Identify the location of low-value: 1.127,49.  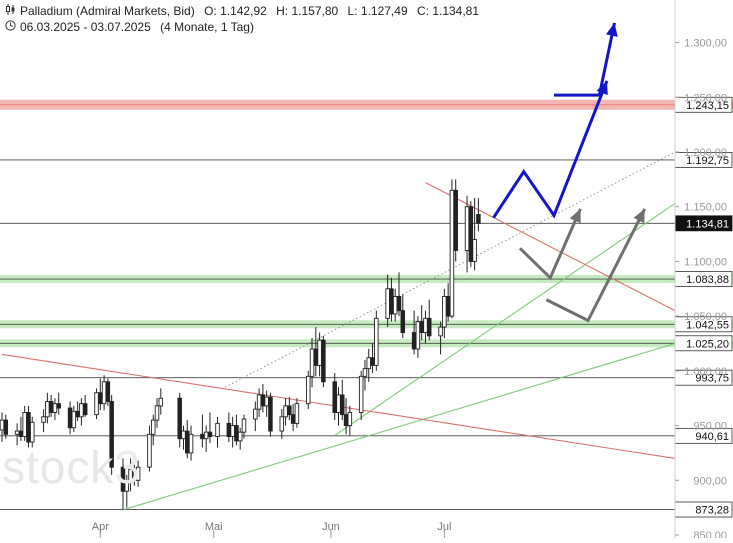
(384, 11).